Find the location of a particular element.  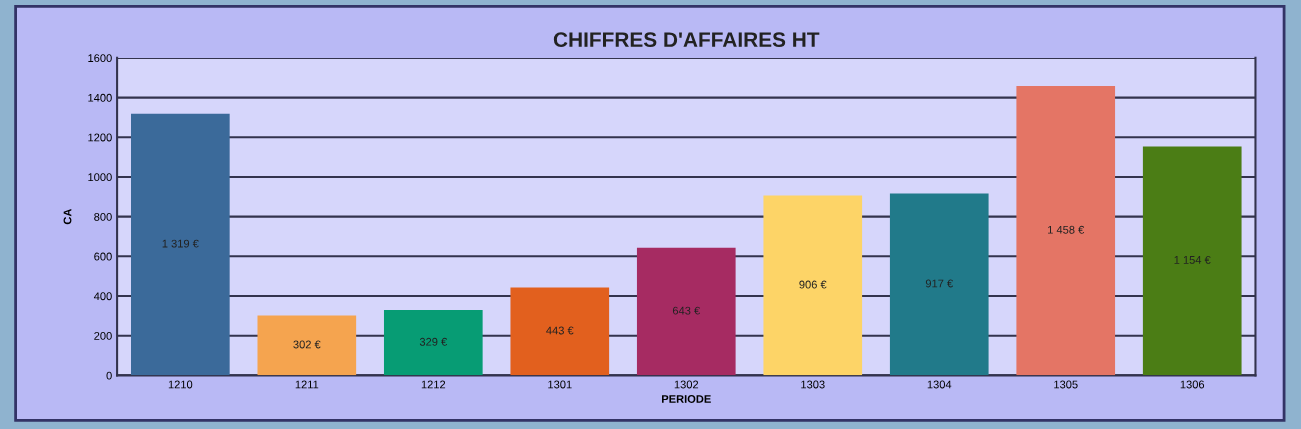

x-tick-label: 1302 is located at coordinates (686, 384).